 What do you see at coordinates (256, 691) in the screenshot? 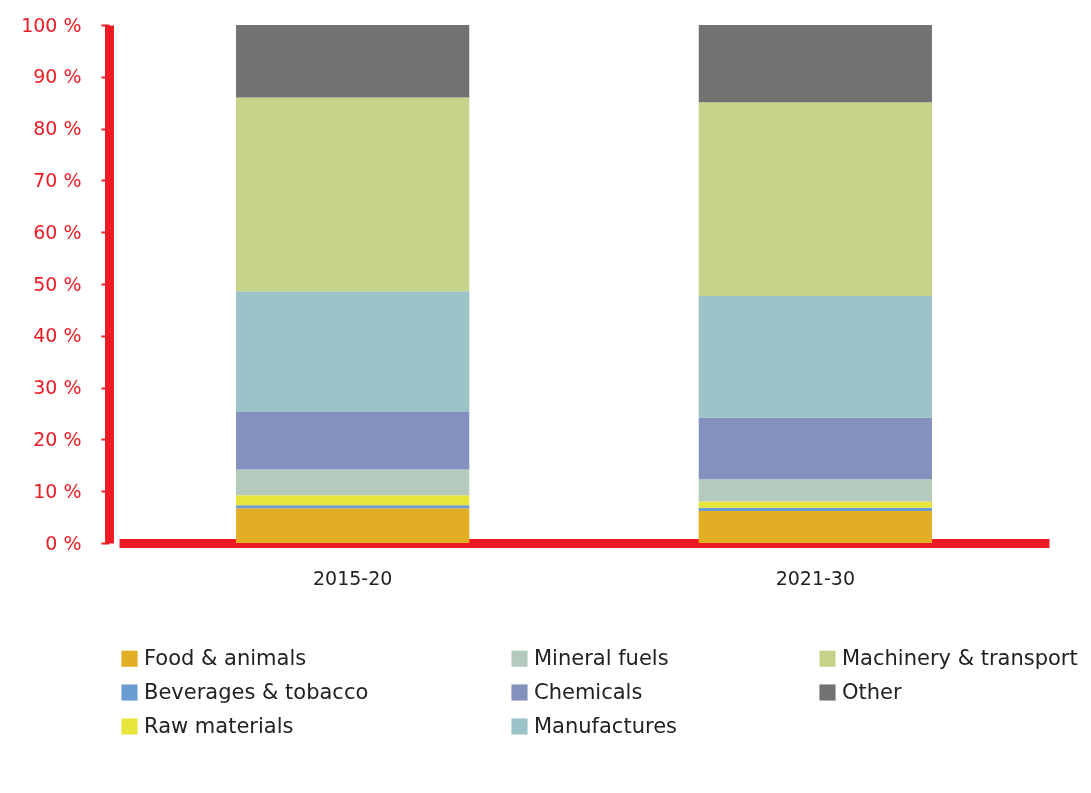
I see `legend-label: Beverages & tobacco` at bounding box center [256, 691].